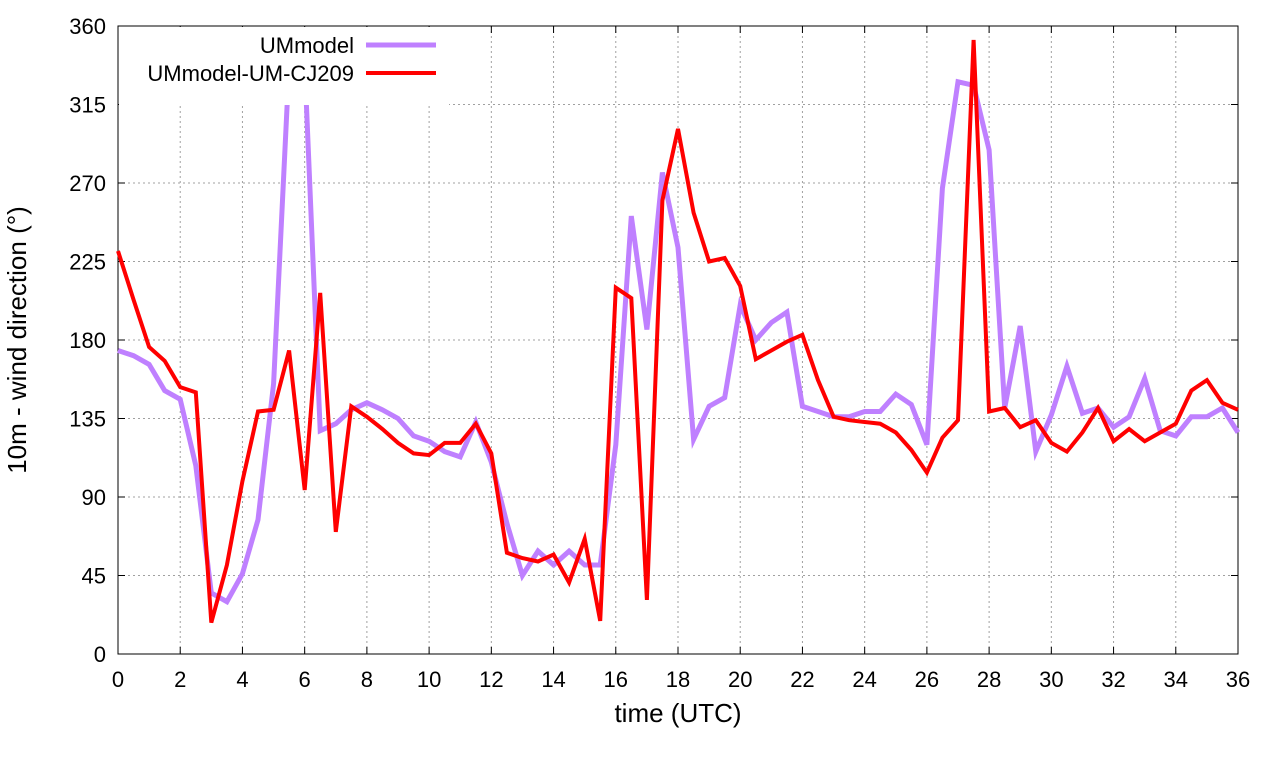 This screenshot has width=1280, height=760. I want to click on x-tick-labels: 0 2 4 6 8 10 12 14 16 18 20 22 24 26 28 30 32 34 36, so click(681, 679).